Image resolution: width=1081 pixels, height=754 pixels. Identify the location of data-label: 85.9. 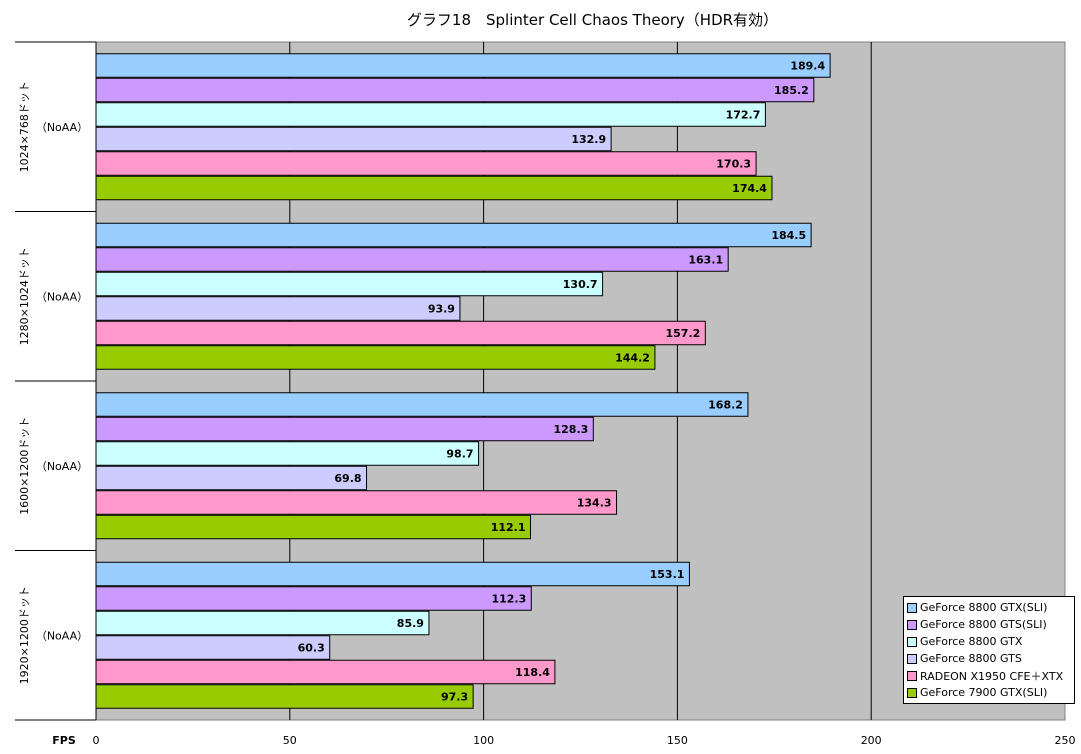
(410, 623).